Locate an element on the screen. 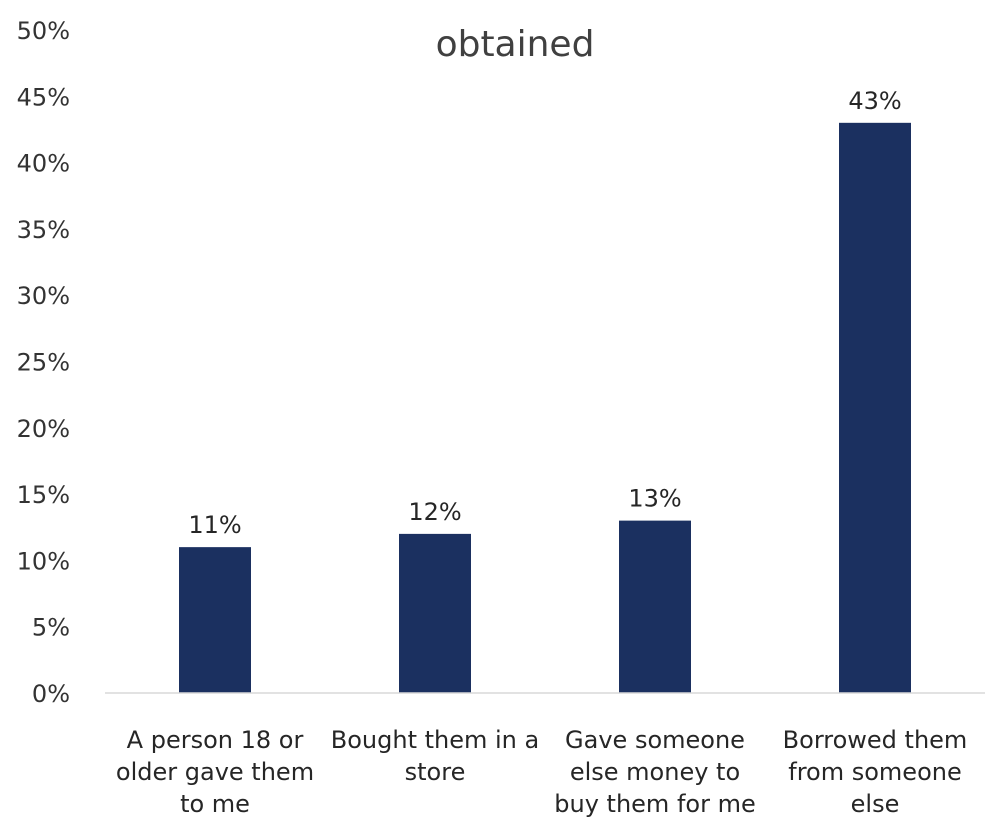 The image size is (994, 823). y-axis: 0% 5% 10% 15% 20% 25% 30% 35% 40% 45% 50% is located at coordinates (43, 362).